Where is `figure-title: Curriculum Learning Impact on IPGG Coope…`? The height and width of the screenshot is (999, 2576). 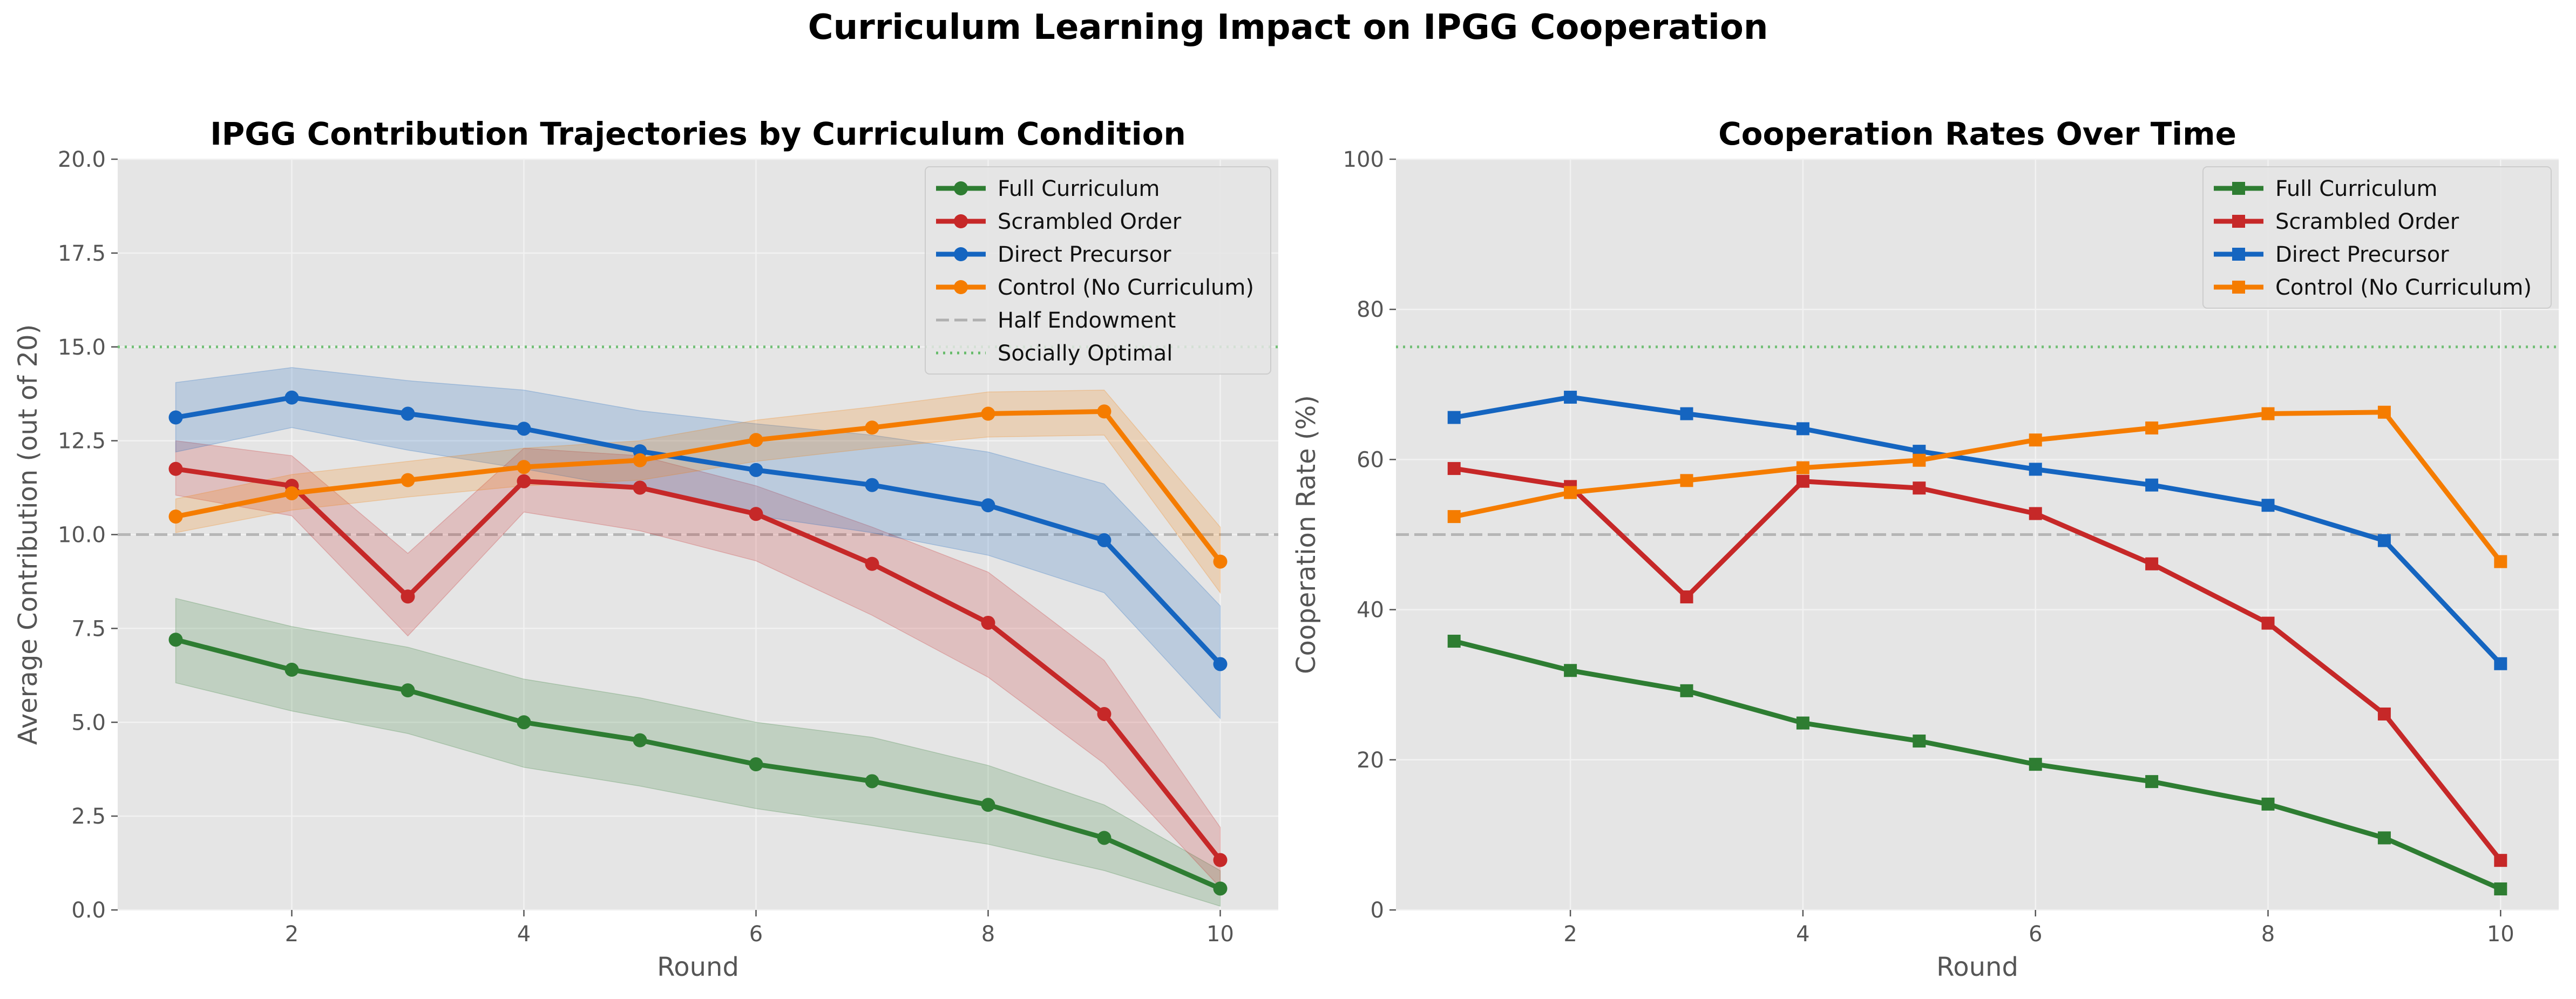 figure-title: Curriculum Learning Impact on IPGG Coope… is located at coordinates (1288, 27).